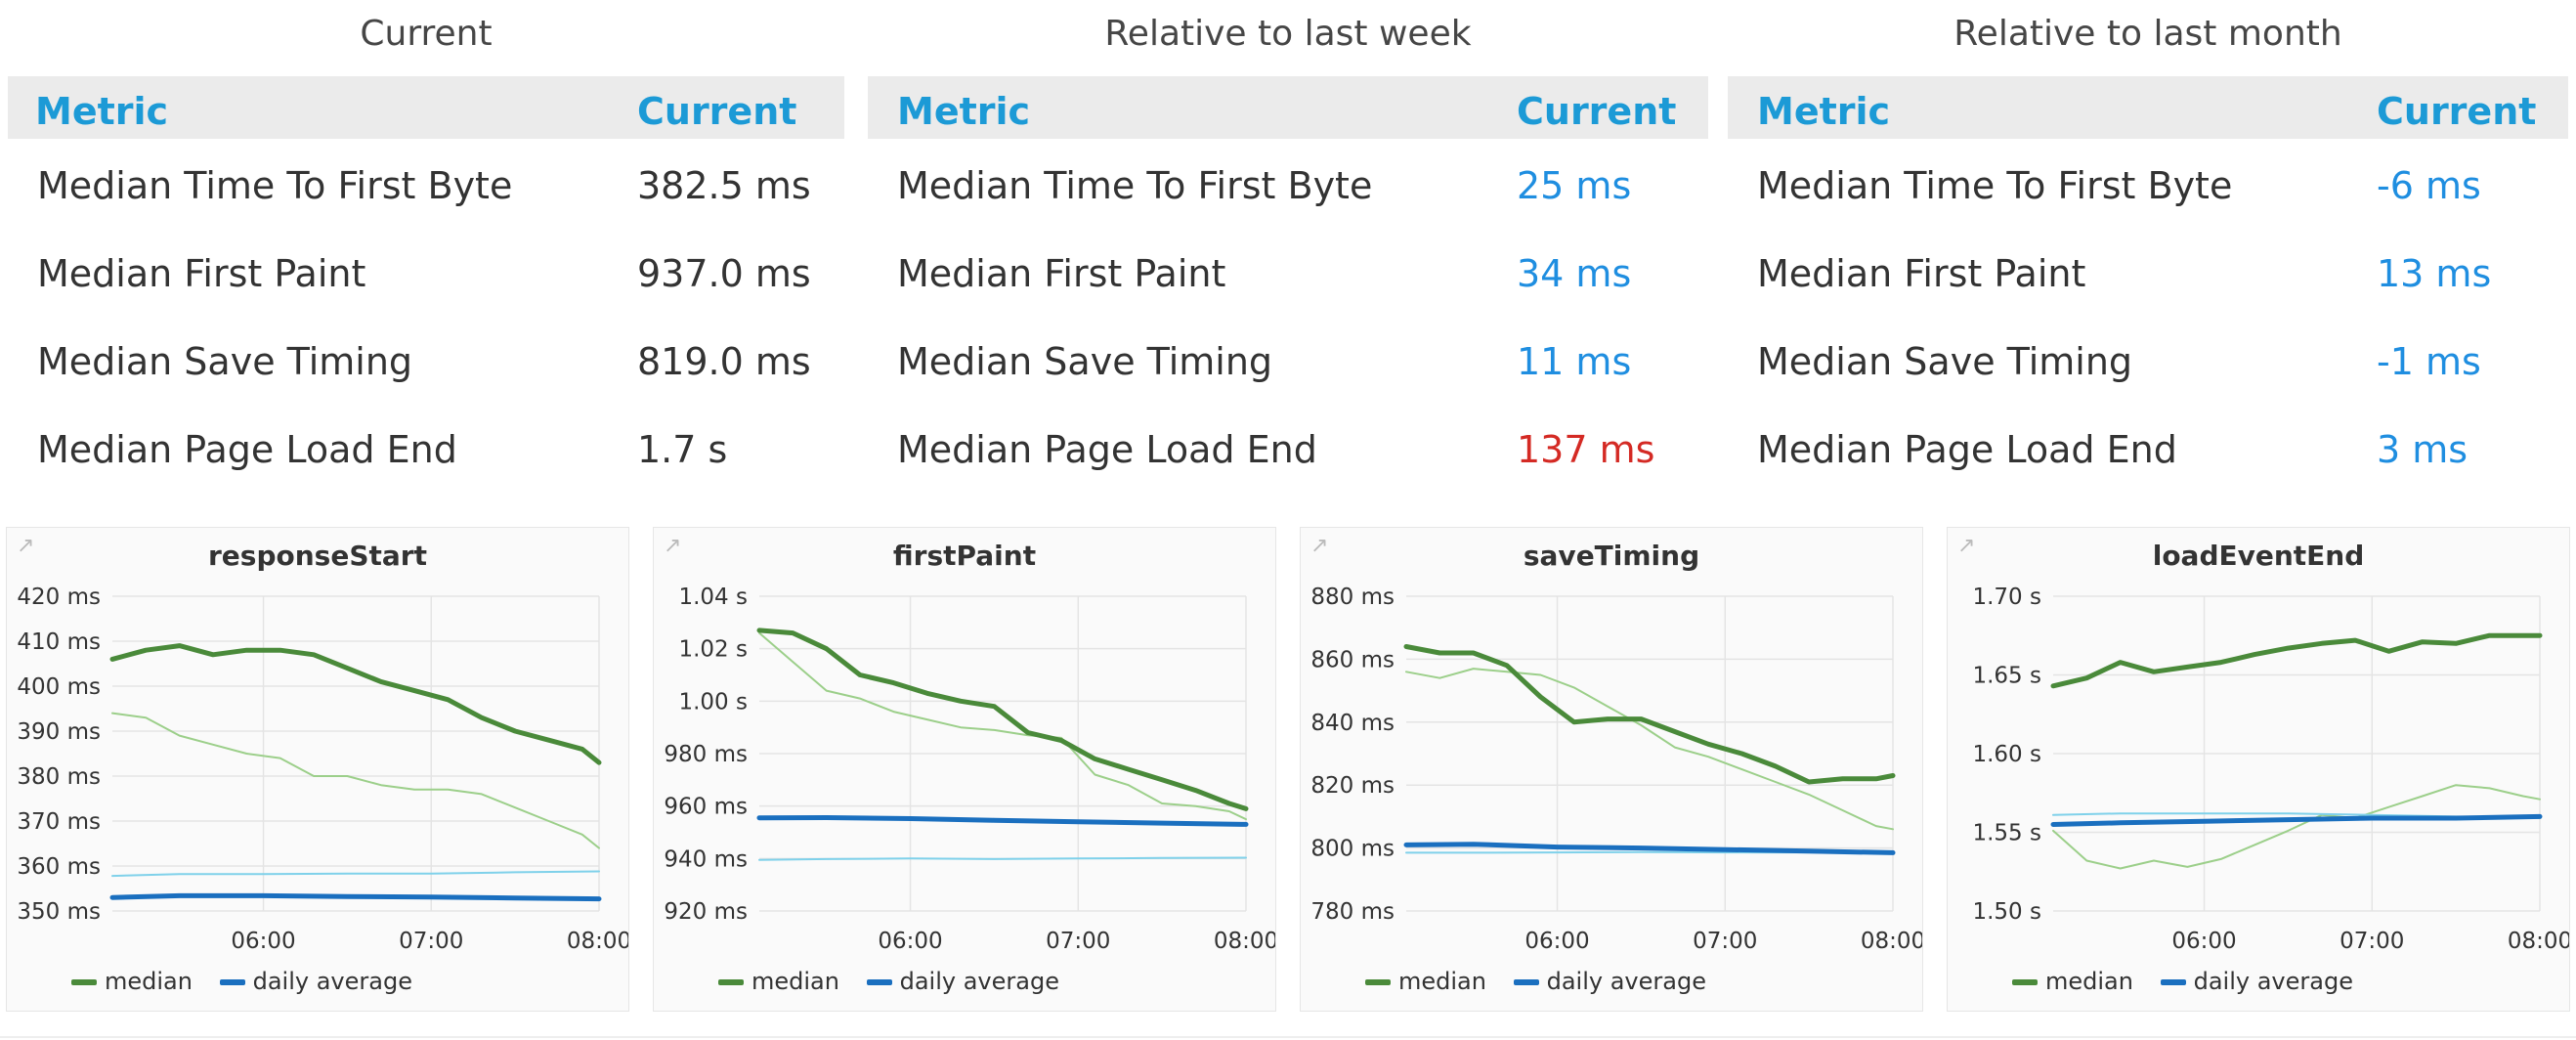 The image size is (2576, 1040). What do you see at coordinates (59, 867) in the screenshot?
I see `y-tick-label: 360 ms` at bounding box center [59, 867].